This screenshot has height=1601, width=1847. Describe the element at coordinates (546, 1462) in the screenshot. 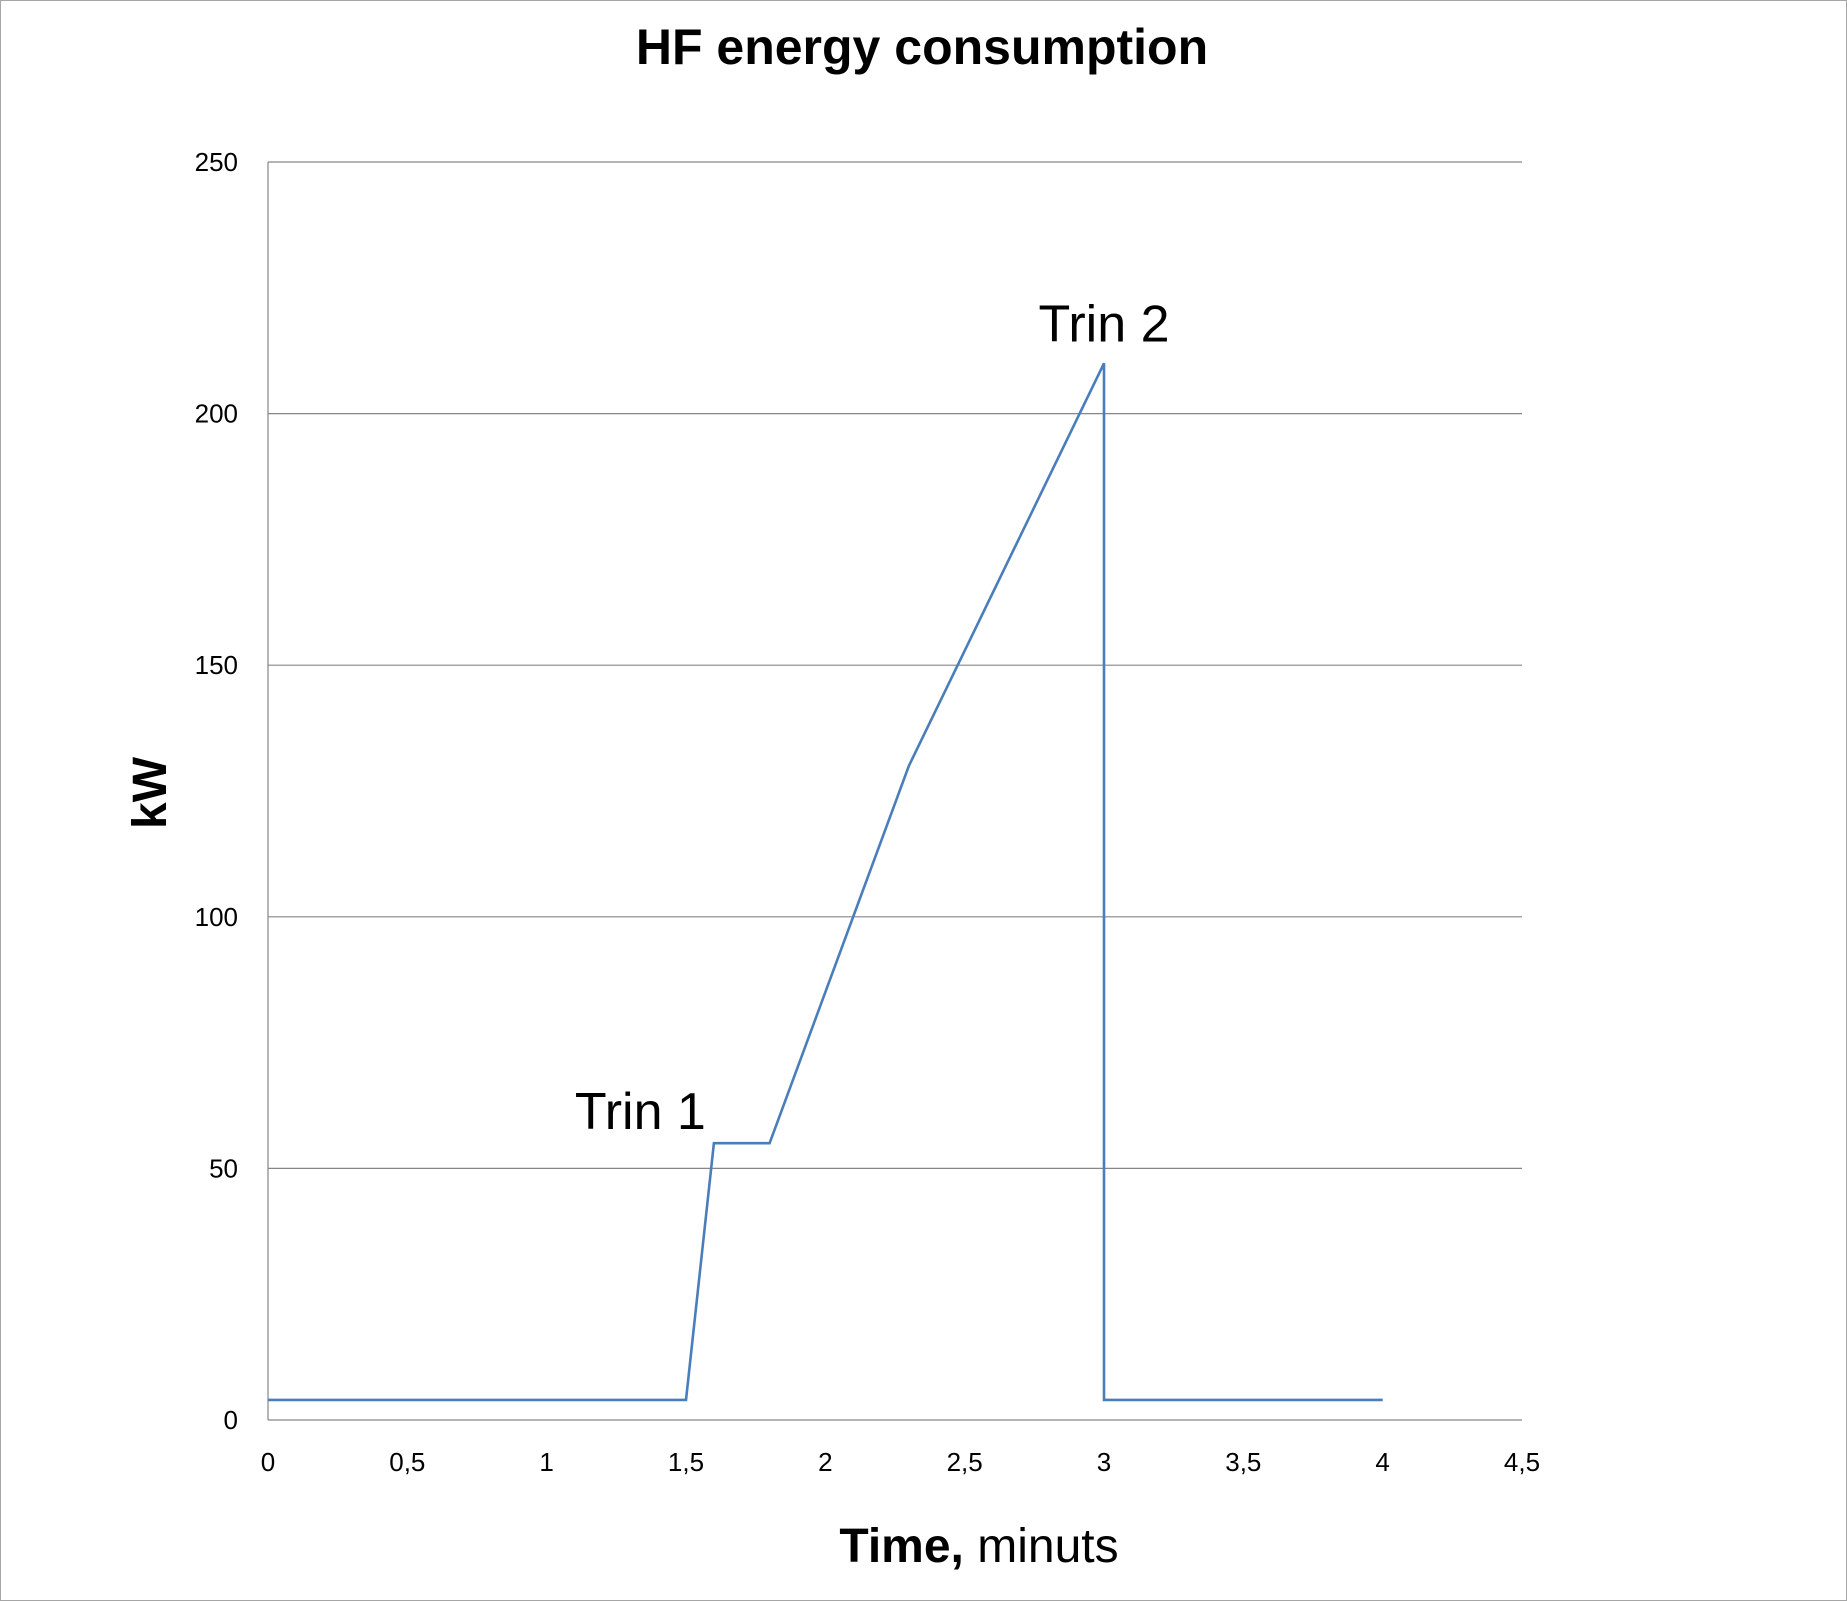

I see `x-tick-label-1: 1` at that location.